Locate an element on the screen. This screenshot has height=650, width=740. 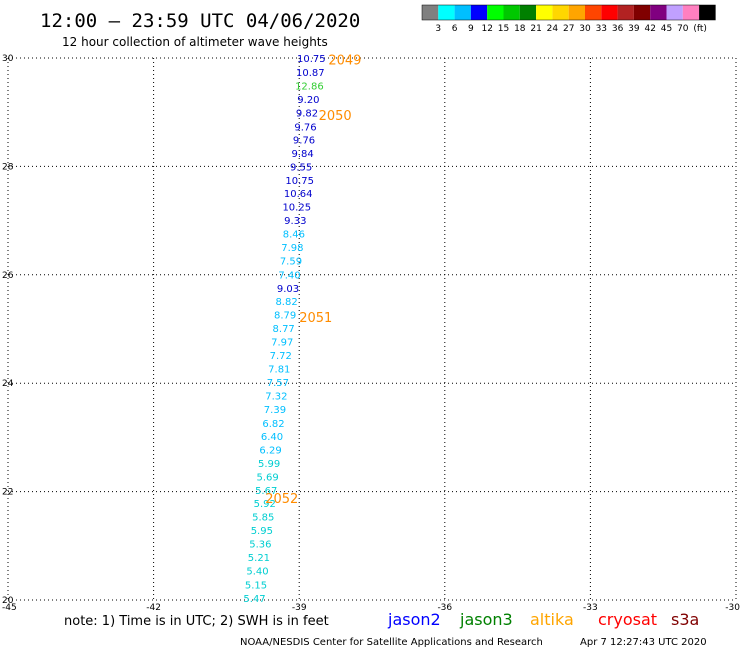
x-axis-ticks: -45 -42 -39 -36 -33 -30 is located at coordinates (371, 608).